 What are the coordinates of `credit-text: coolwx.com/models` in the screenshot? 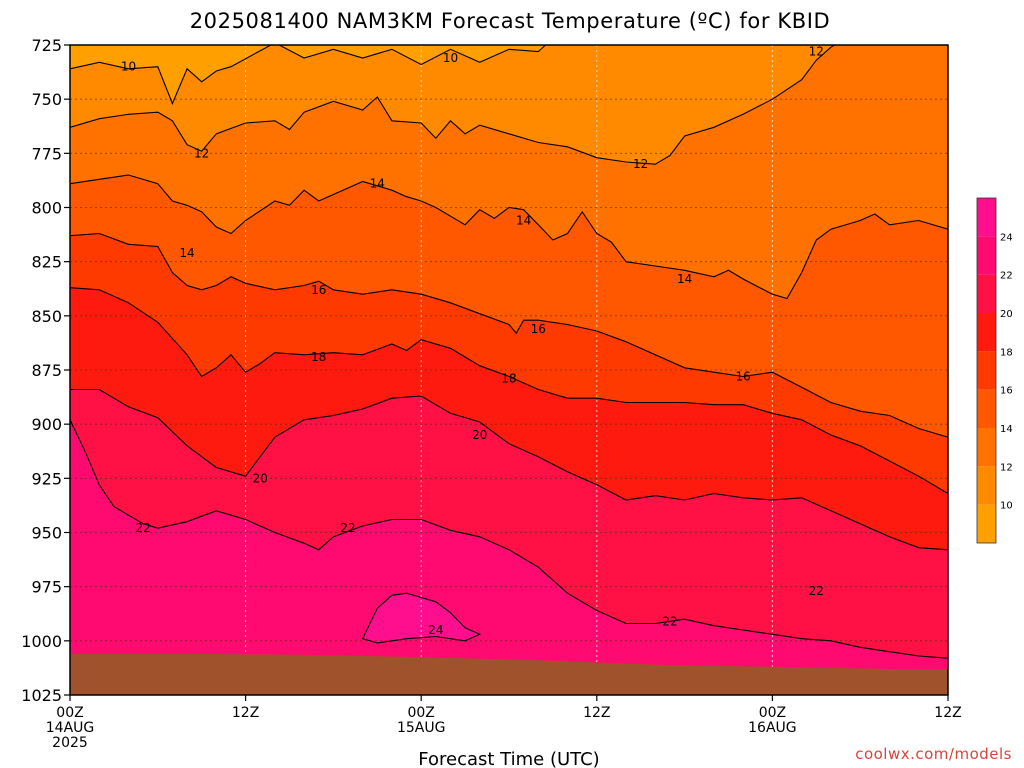 It's located at (933, 754).